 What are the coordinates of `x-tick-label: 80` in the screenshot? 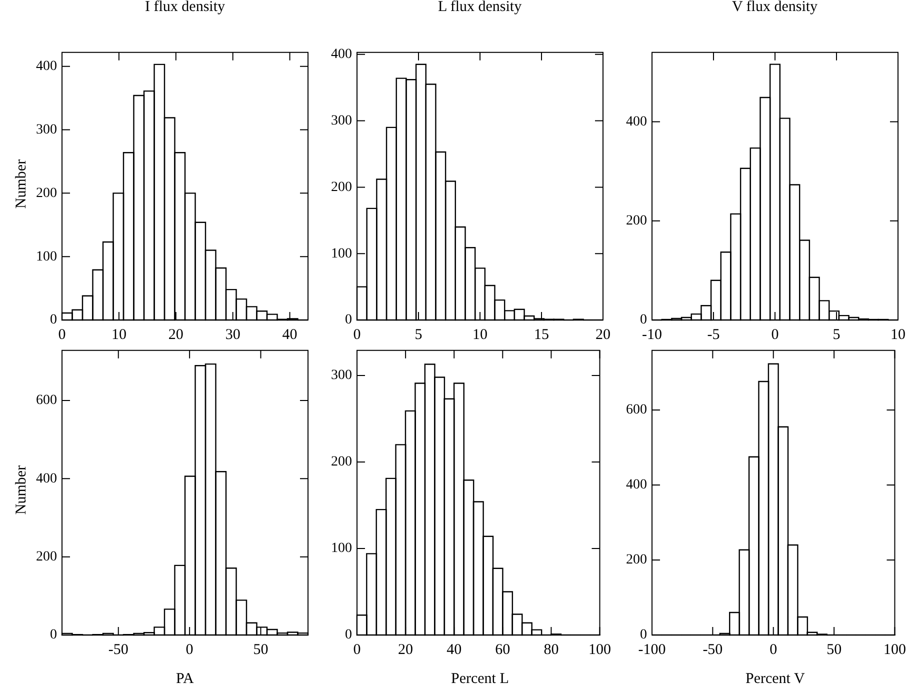 It's located at (551, 650).